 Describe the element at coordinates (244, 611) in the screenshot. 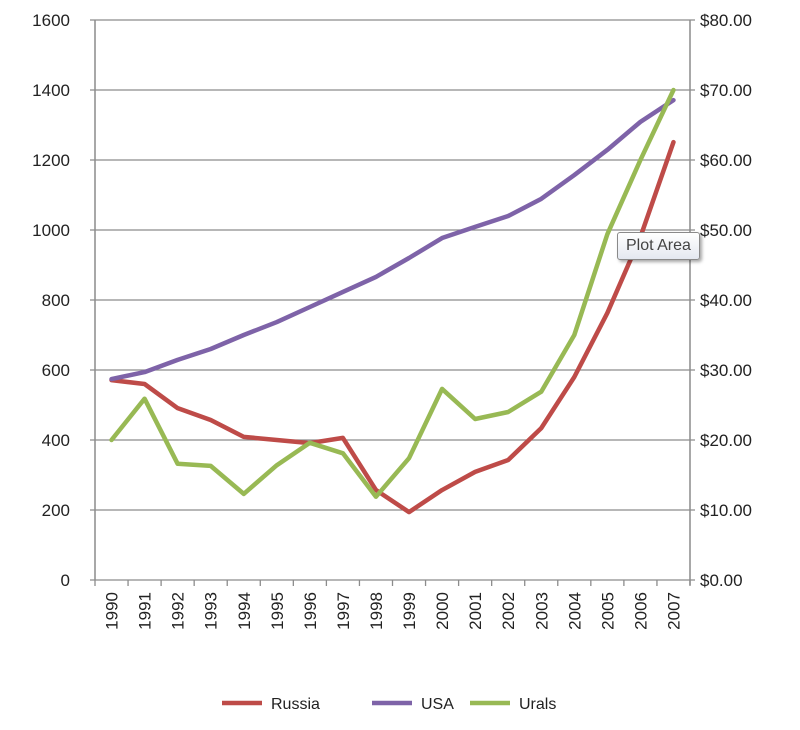

I see `x-tick-label: 1994` at that location.